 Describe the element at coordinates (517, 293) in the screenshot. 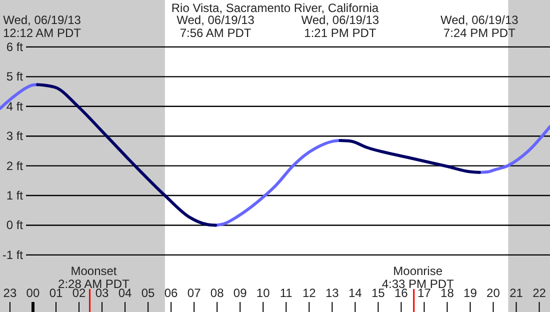

I see `x-tick-label: 21` at that location.